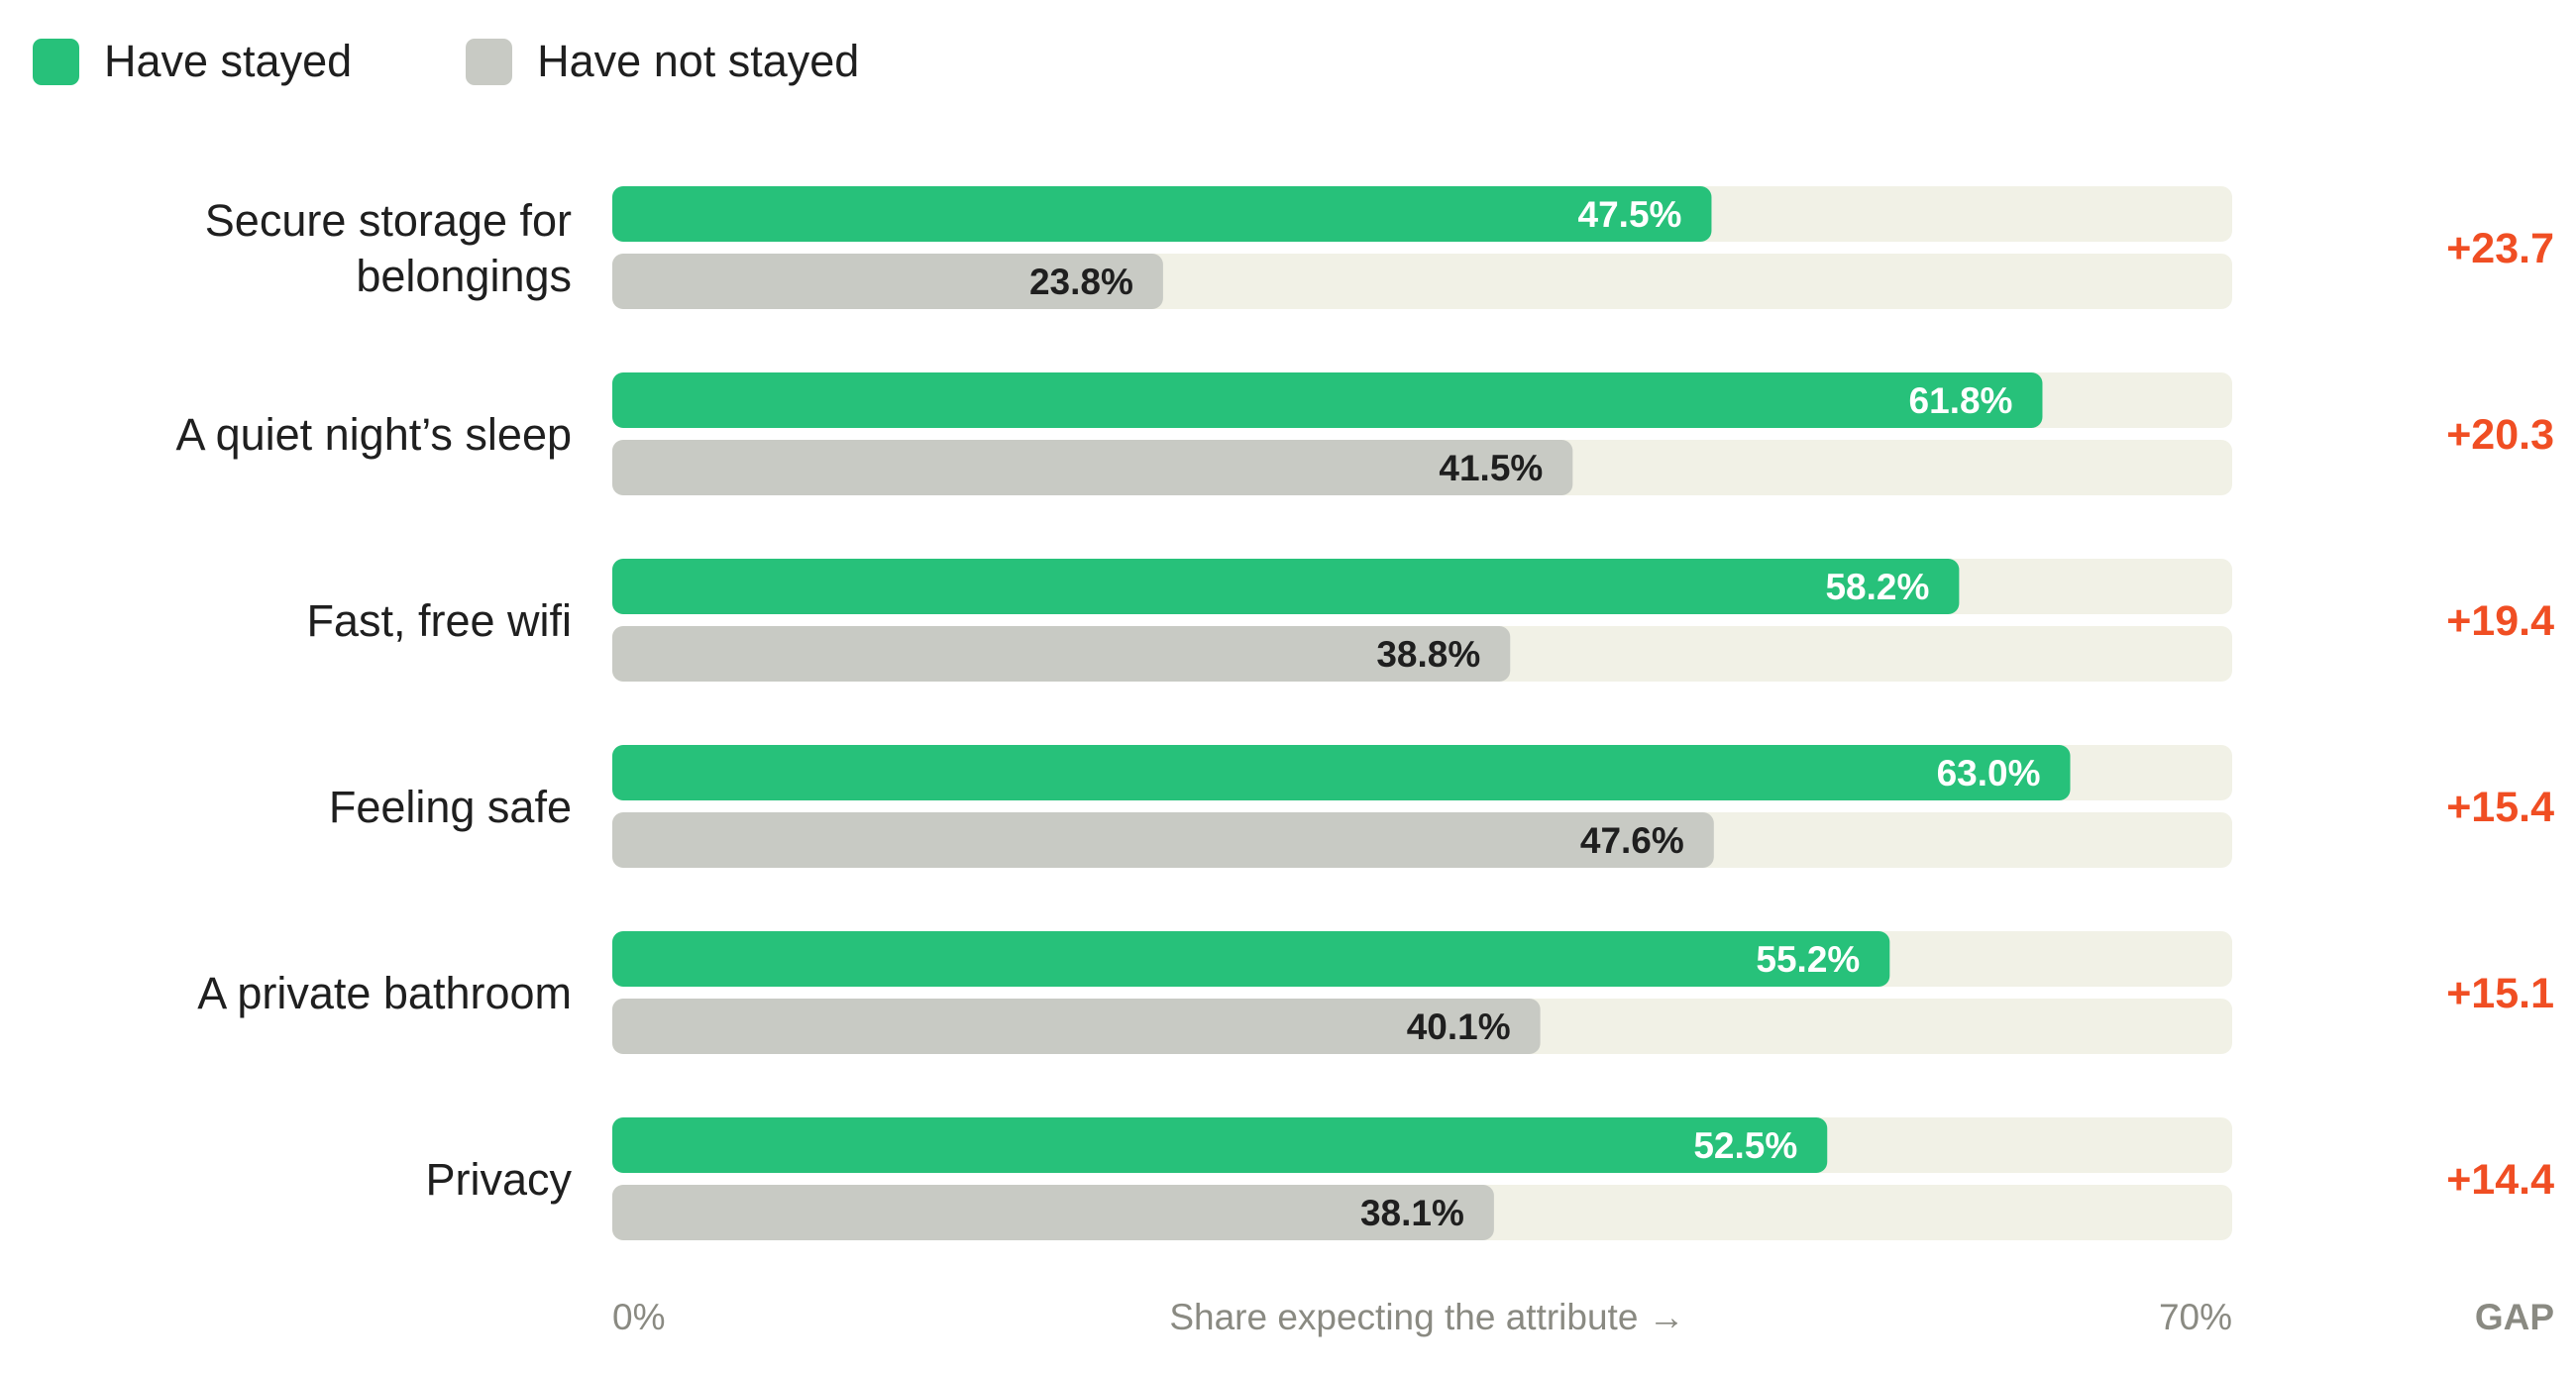  What do you see at coordinates (2514, 1317) in the screenshot?
I see `gap-header: GAP` at bounding box center [2514, 1317].